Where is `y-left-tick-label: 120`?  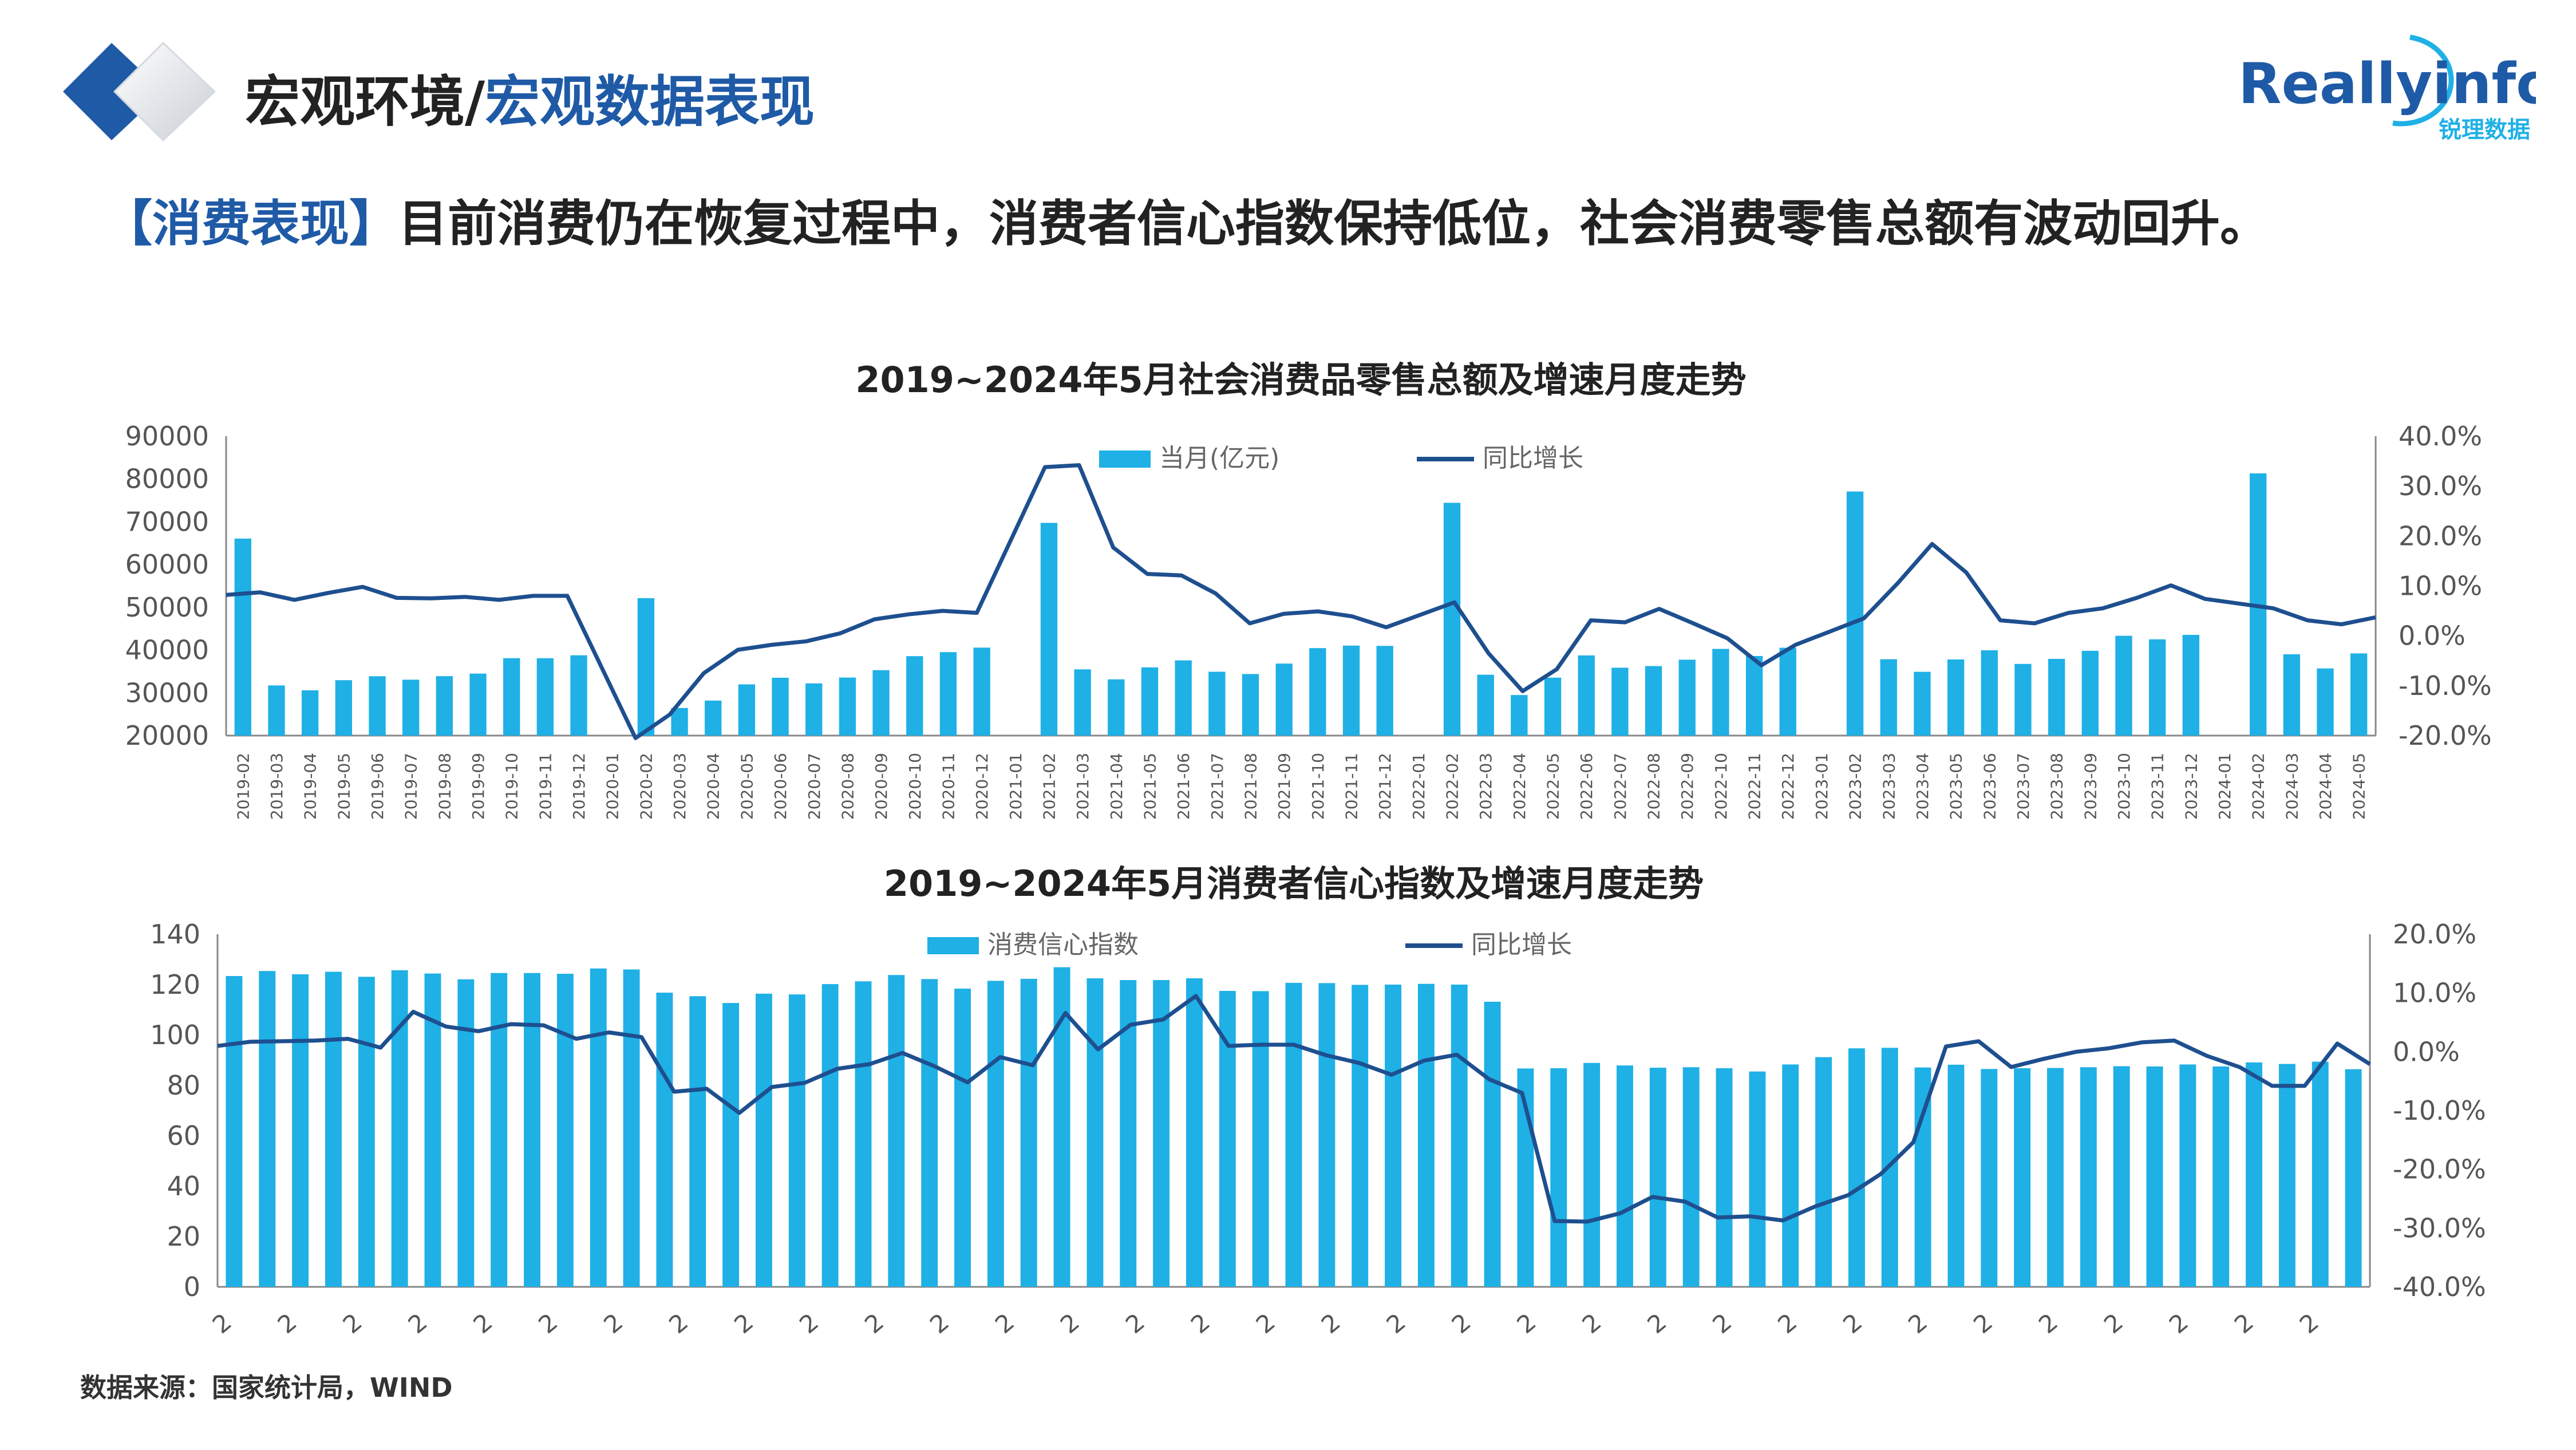
y-left-tick-label: 120 is located at coordinates (175, 985).